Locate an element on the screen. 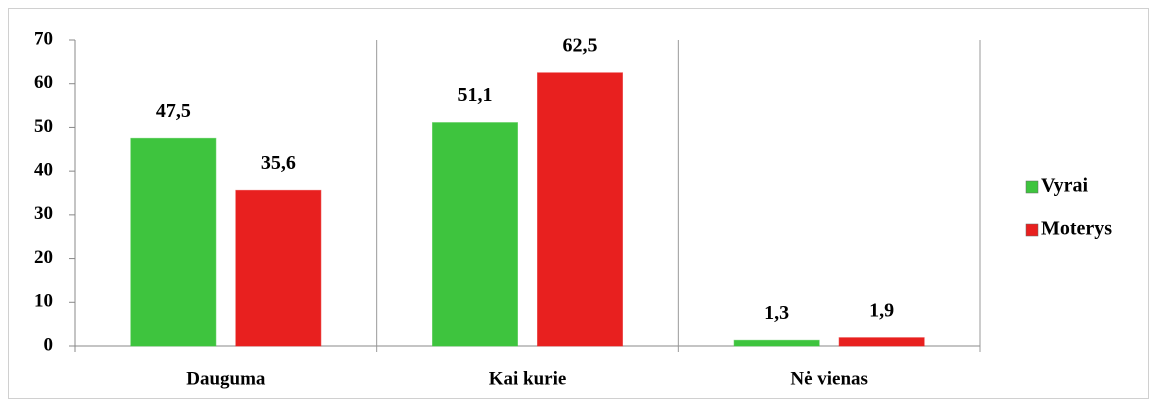 This screenshot has height=403, width=1154. legend-label: Moterys is located at coordinates (1076, 229).